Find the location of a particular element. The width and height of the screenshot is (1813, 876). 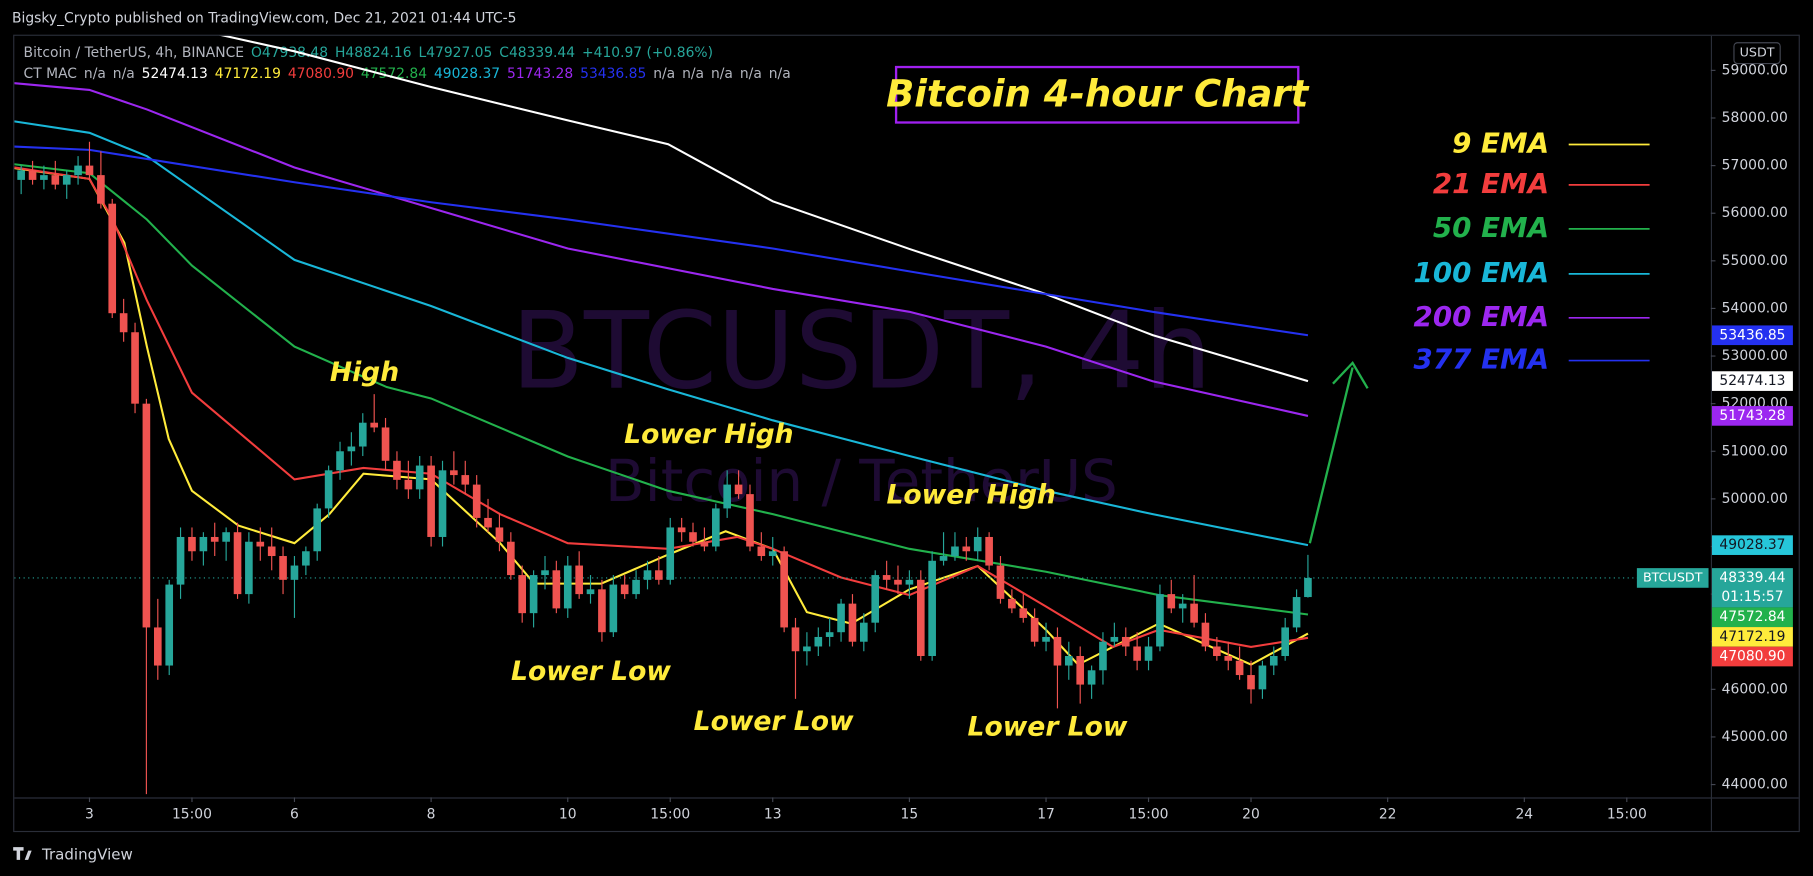

title-box is located at coordinates (1097, 94).